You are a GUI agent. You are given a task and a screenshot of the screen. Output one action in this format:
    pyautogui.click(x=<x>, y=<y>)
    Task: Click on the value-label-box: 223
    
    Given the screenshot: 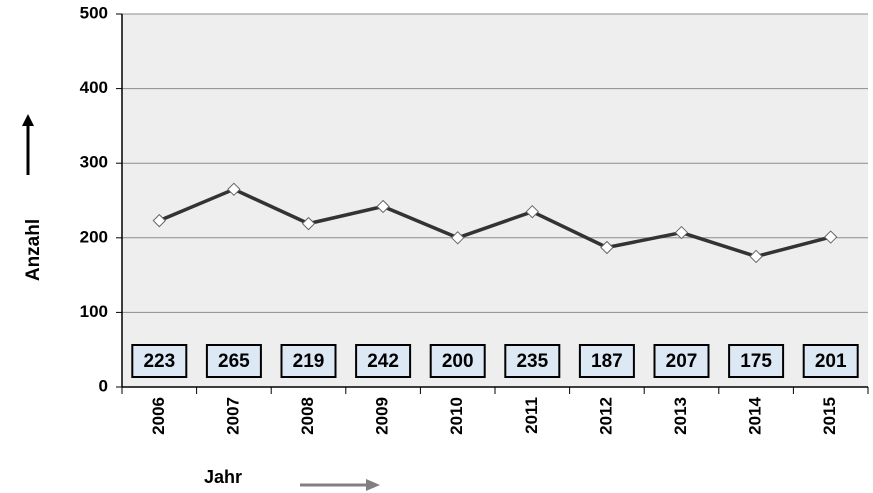 What is the action you would take?
    pyautogui.click(x=159, y=361)
    